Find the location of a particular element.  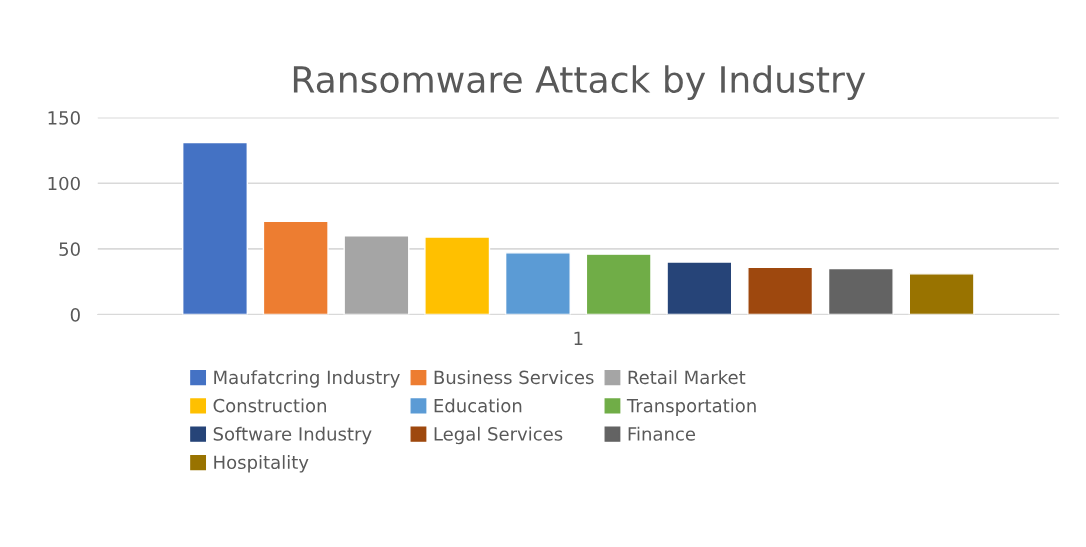

y-tick-label: 50 is located at coordinates (69, 249).